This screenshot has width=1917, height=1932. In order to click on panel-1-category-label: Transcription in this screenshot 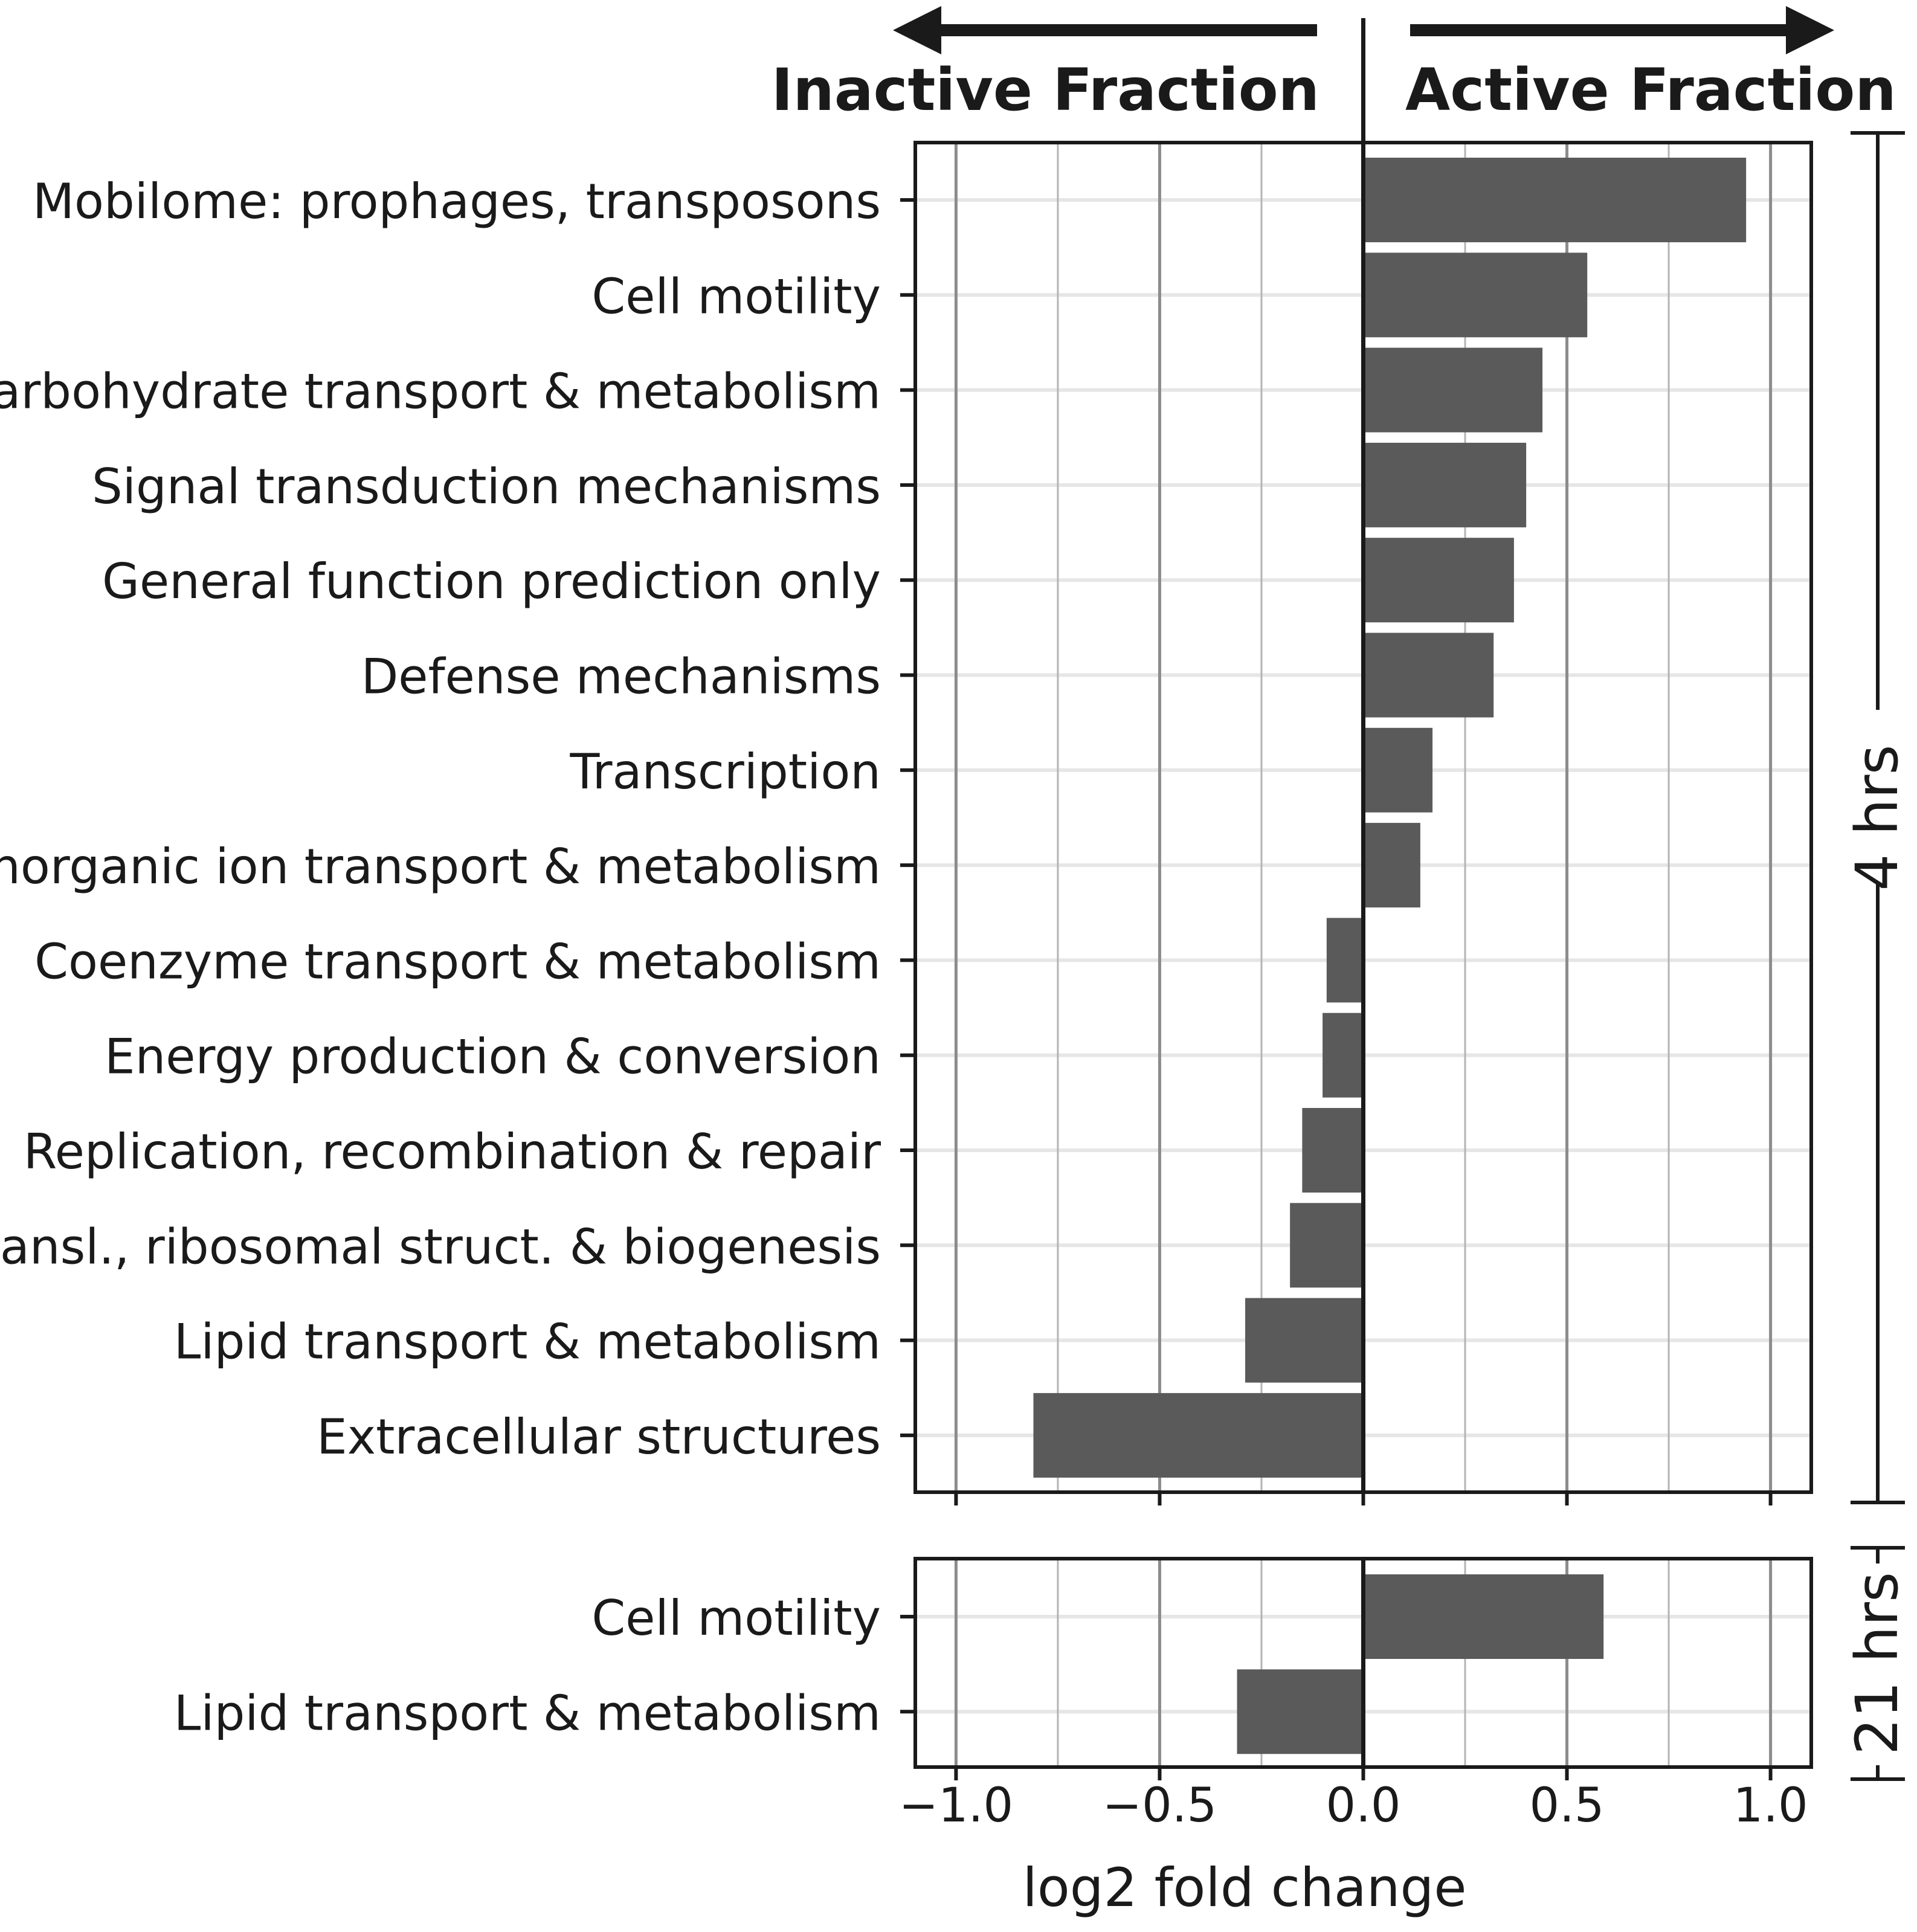, I will do `click(725, 772)`.